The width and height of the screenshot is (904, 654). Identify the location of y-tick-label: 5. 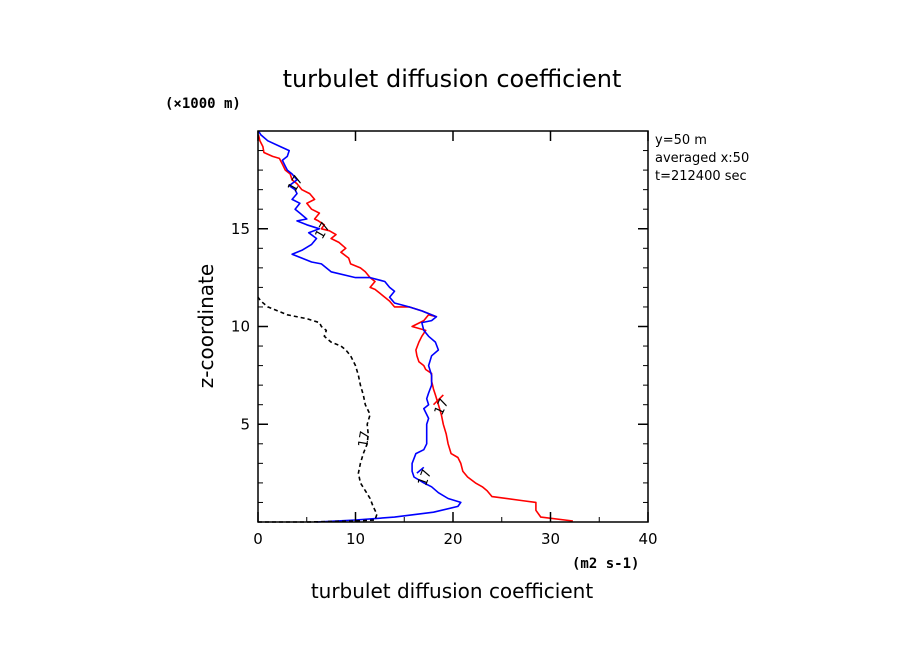
(245, 424).